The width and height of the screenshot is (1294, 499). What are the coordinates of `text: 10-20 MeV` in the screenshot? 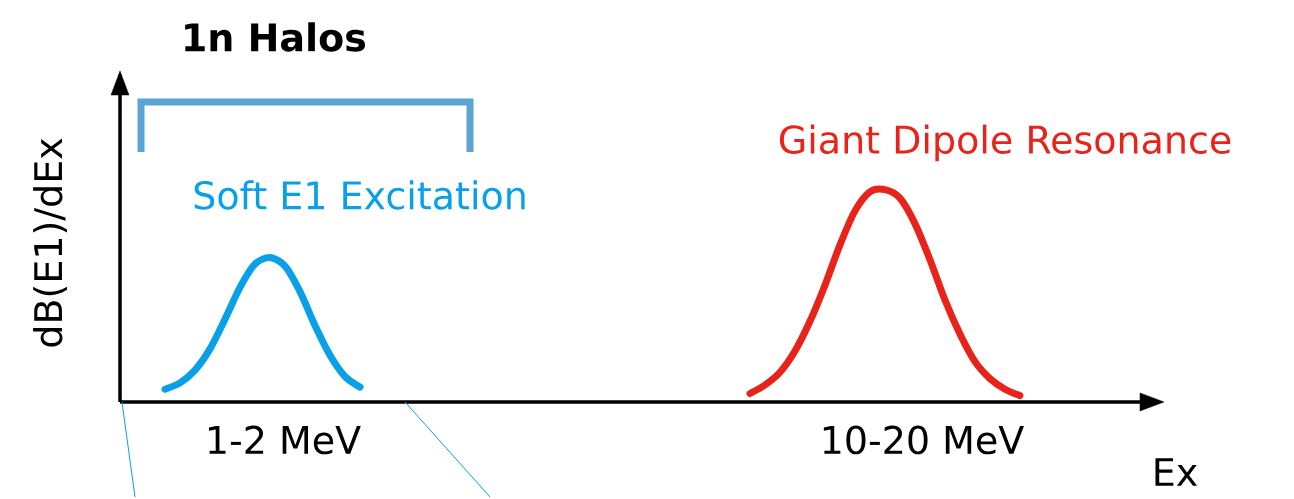 It's located at (923, 440).